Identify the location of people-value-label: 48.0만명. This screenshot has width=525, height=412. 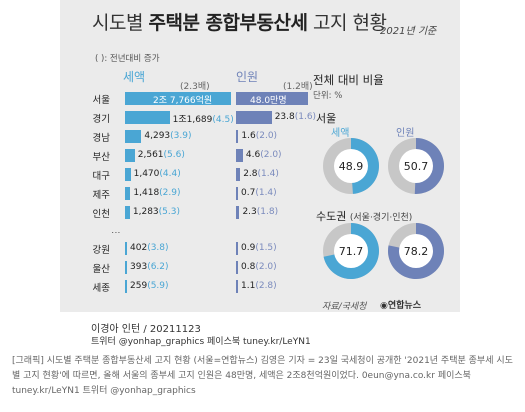
(268, 99).